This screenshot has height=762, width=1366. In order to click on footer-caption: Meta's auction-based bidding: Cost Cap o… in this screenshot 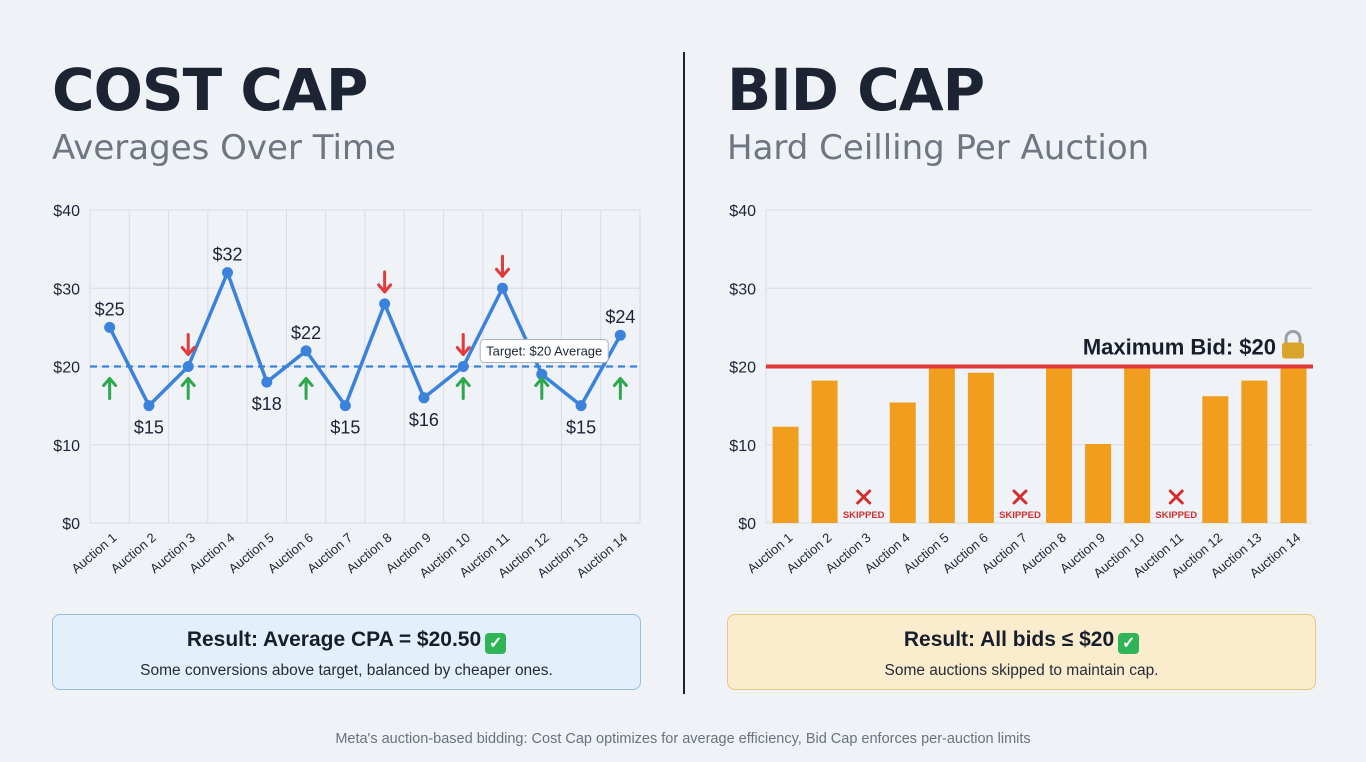, I will do `click(683, 739)`.